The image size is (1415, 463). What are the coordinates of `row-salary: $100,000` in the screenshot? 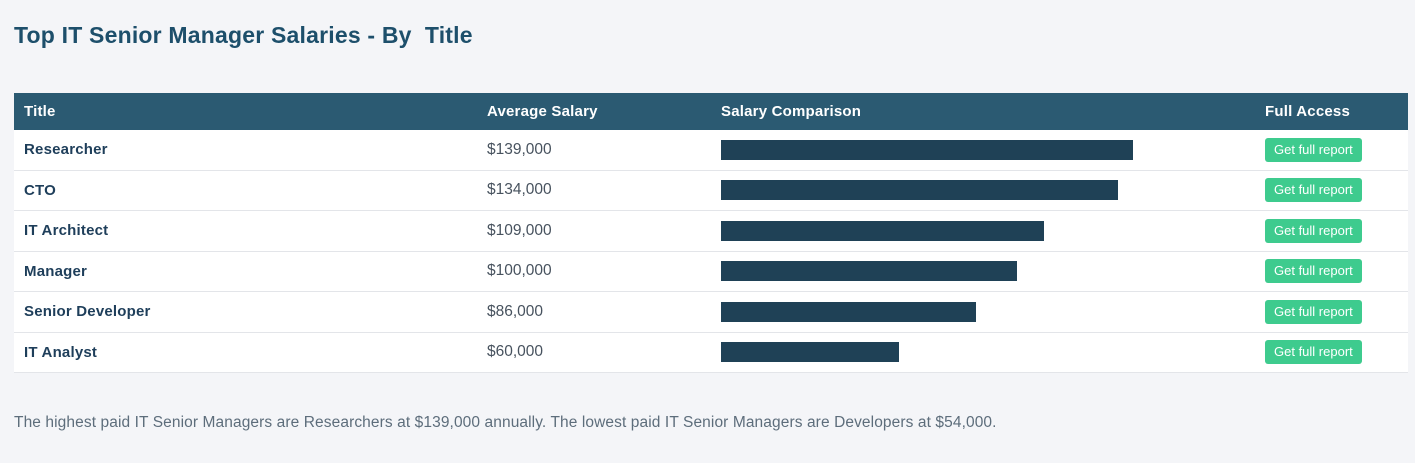 It's located at (519, 271).